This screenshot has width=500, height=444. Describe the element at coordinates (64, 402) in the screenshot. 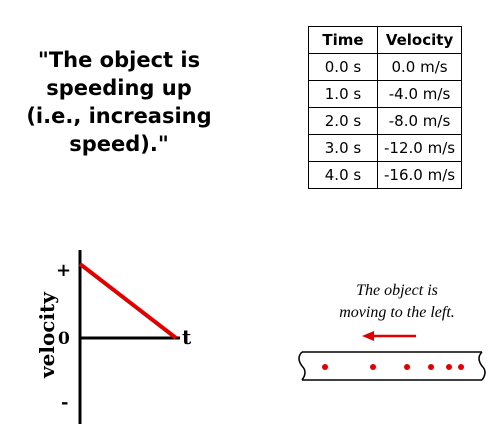

I see `minus-label: -` at that location.